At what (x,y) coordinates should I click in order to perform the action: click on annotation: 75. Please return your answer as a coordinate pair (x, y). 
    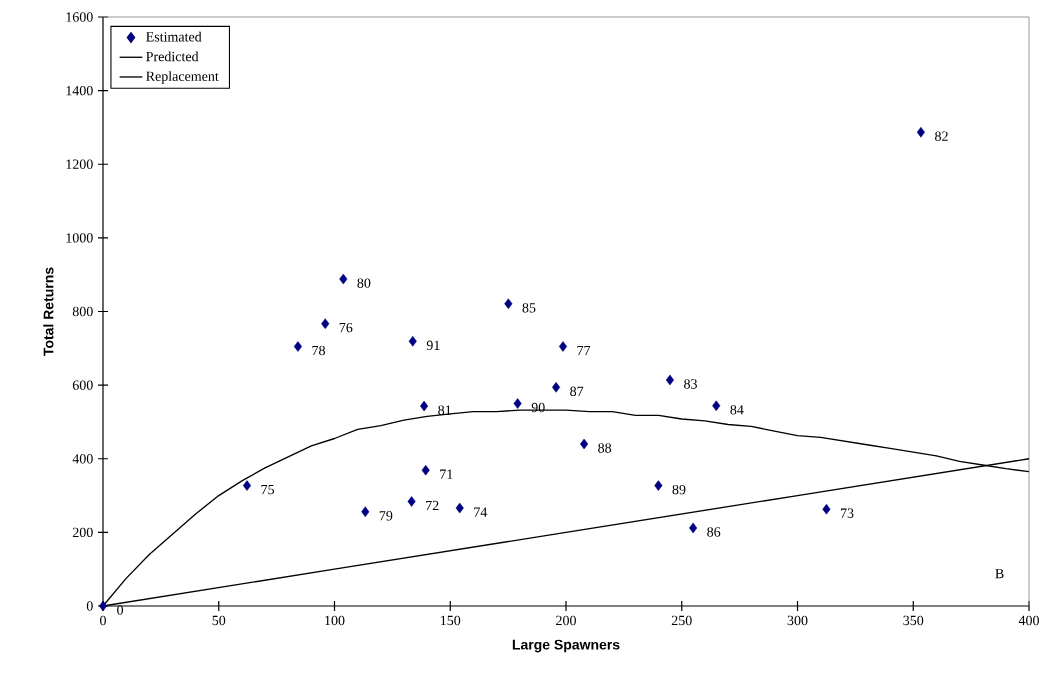
    Looking at the image, I should click on (268, 489).